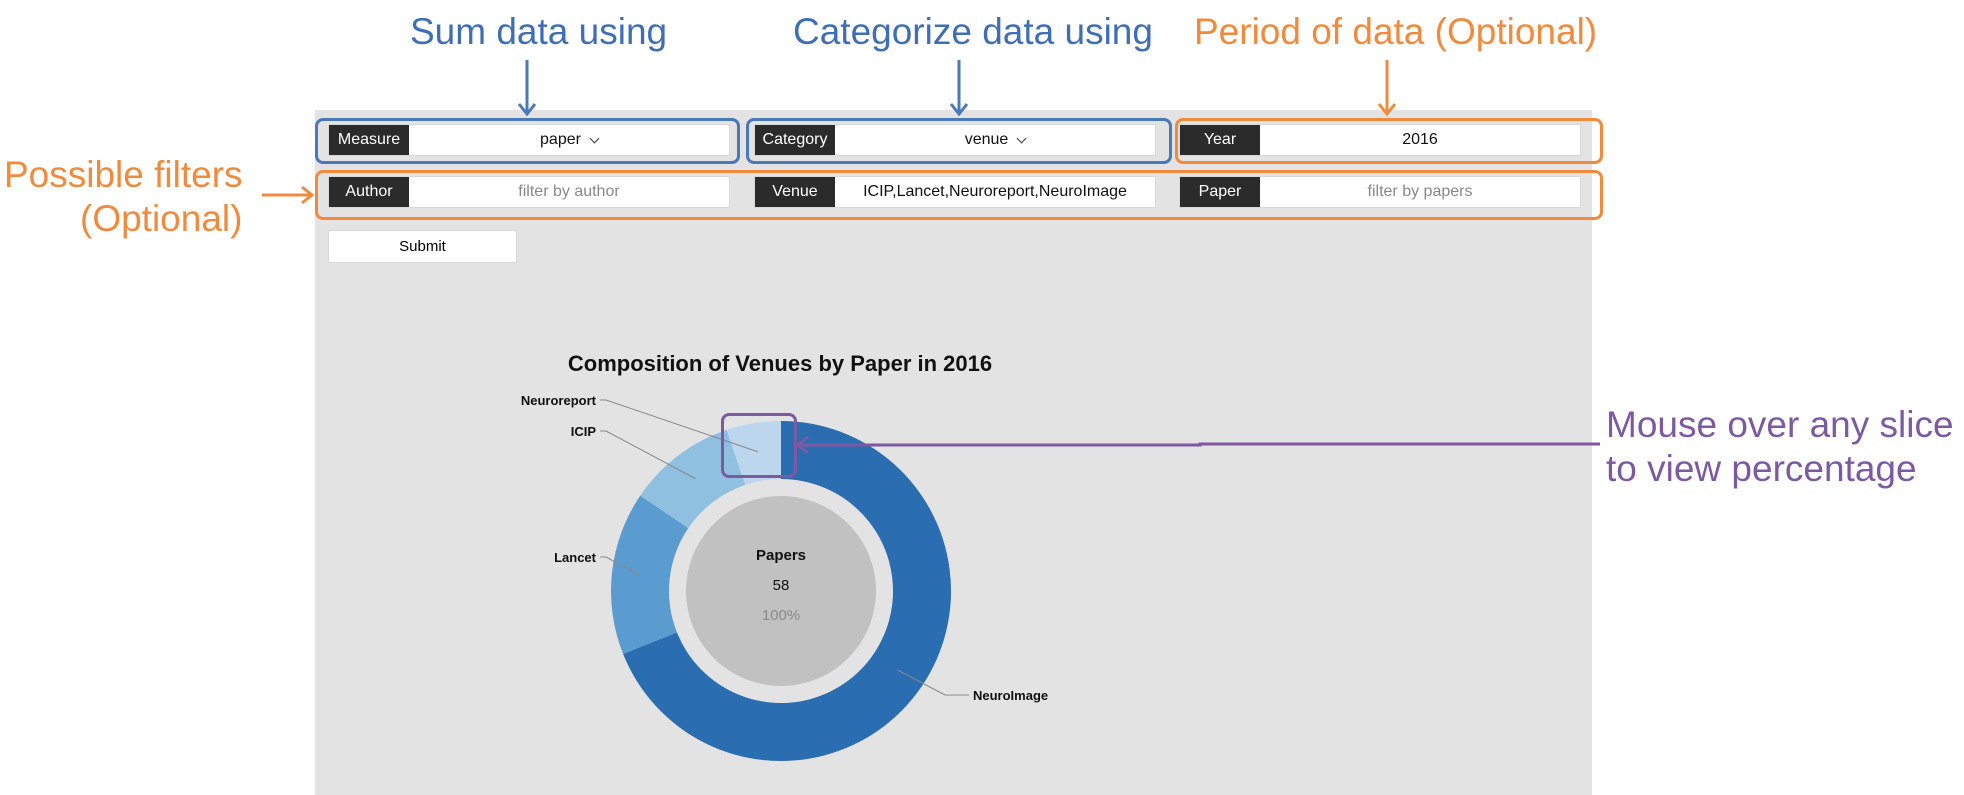 The height and width of the screenshot is (795, 1964). I want to click on leader-line-neuroimage, so click(933, 682).